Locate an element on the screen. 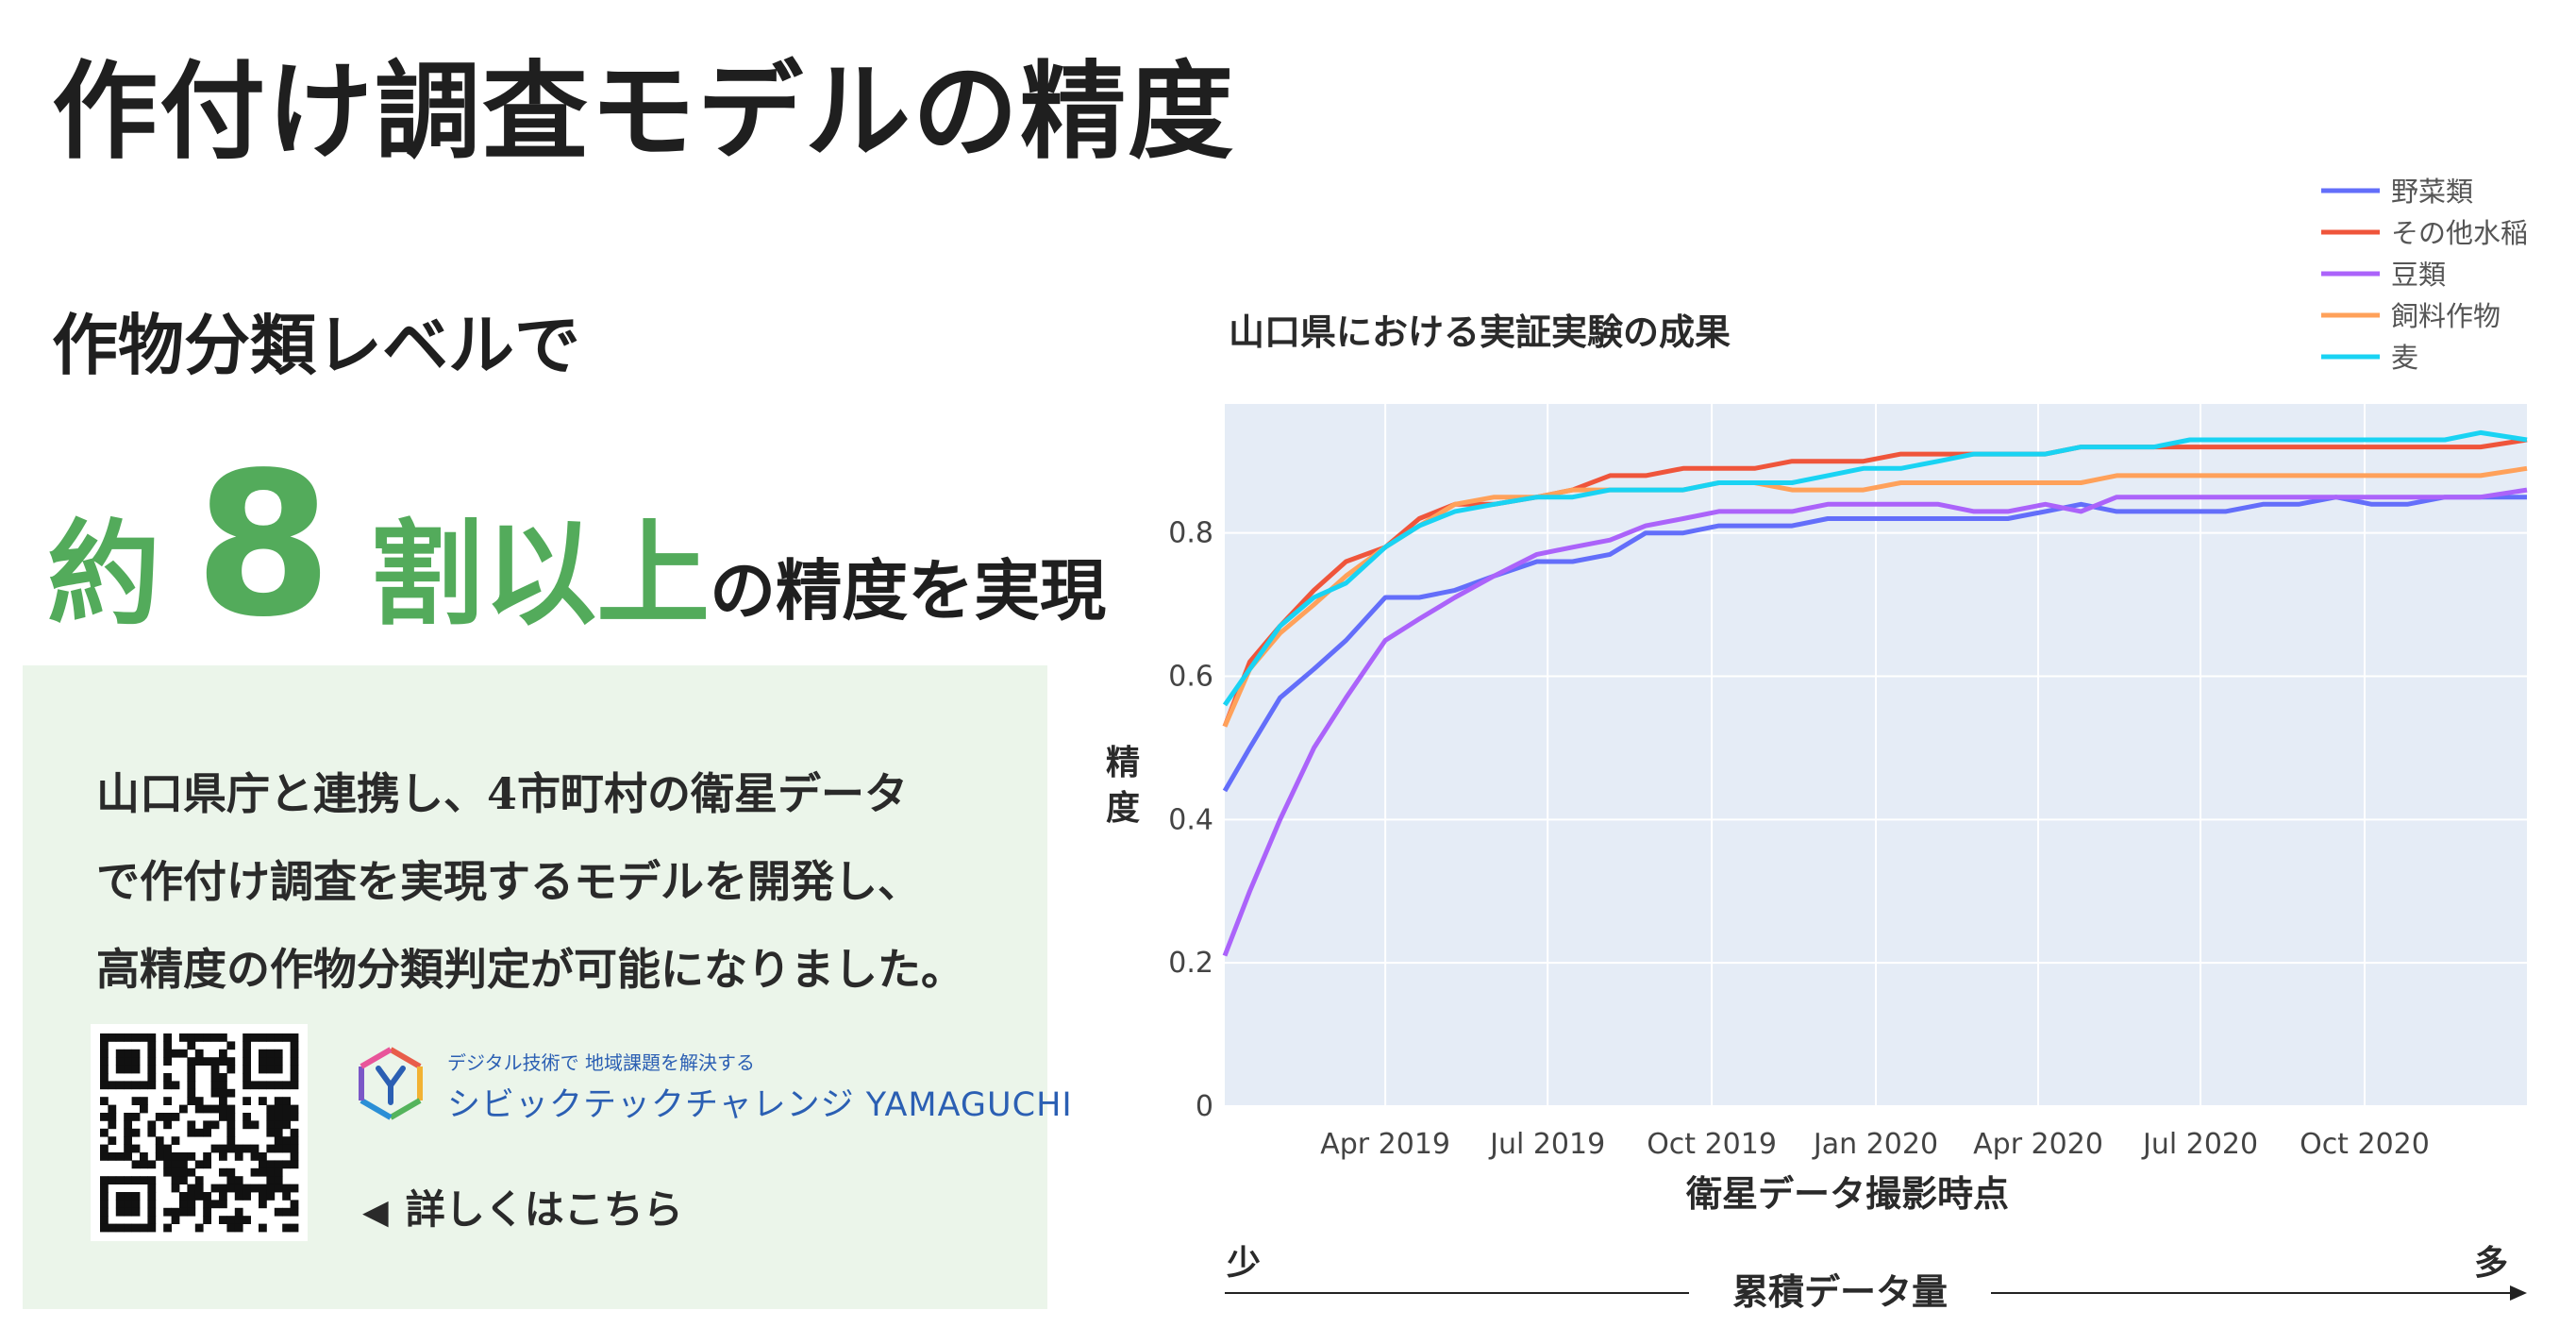 The image size is (2576, 1327). legend-item: 野菜類 is located at coordinates (2397, 192).